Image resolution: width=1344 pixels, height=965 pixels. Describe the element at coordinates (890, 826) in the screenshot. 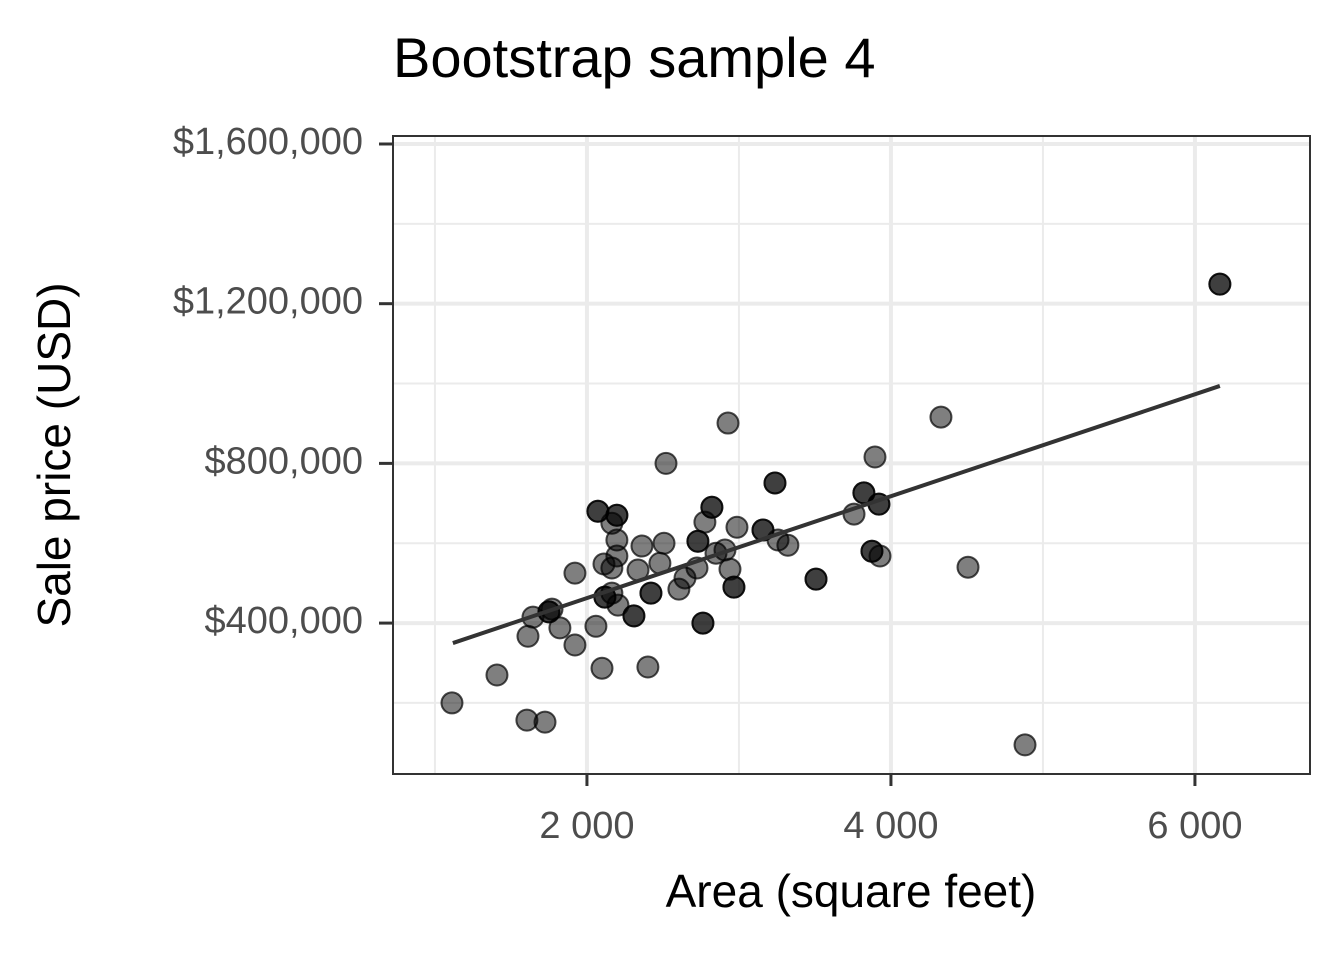

I see `x-tick-label: 4 000` at that location.